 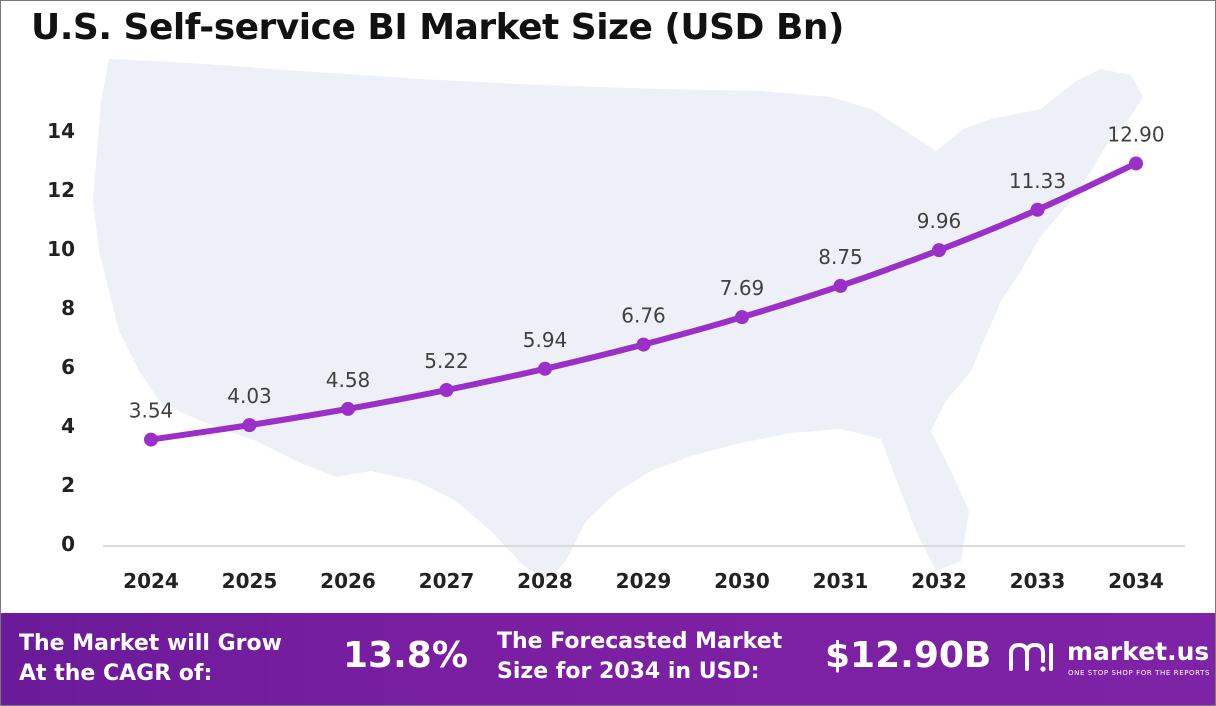 What do you see at coordinates (841, 581) in the screenshot?
I see `x-tick-label: 2031` at bounding box center [841, 581].